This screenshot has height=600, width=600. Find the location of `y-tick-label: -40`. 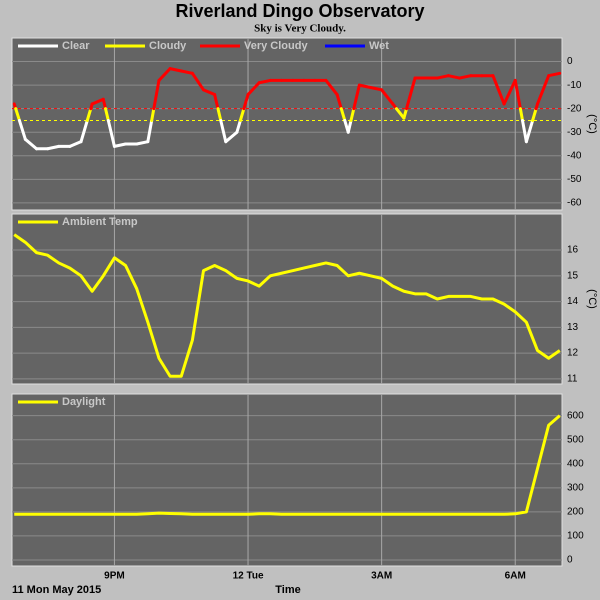

y-tick-label: -40 is located at coordinates (574, 155).